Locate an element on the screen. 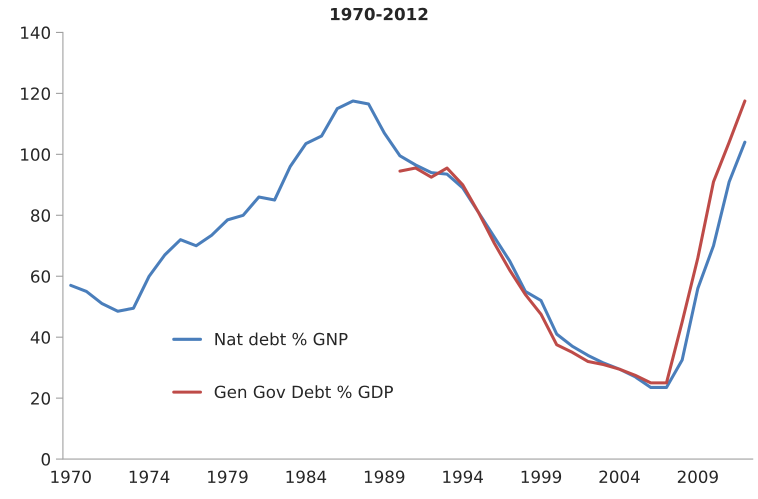  x-tick-label: 2009 is located at coordinates (698, 477).